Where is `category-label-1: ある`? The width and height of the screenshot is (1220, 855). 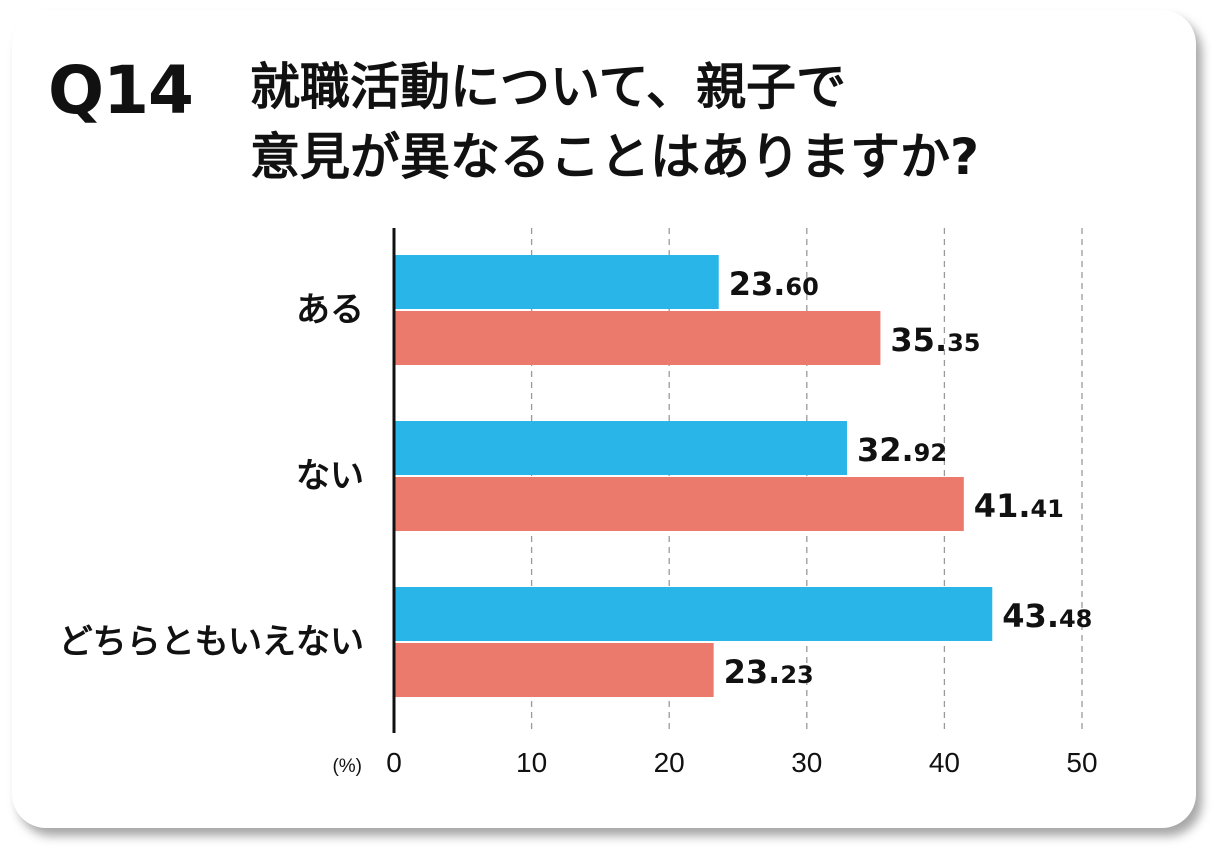
category-label-1: ある is located at coordinates (330, 310).